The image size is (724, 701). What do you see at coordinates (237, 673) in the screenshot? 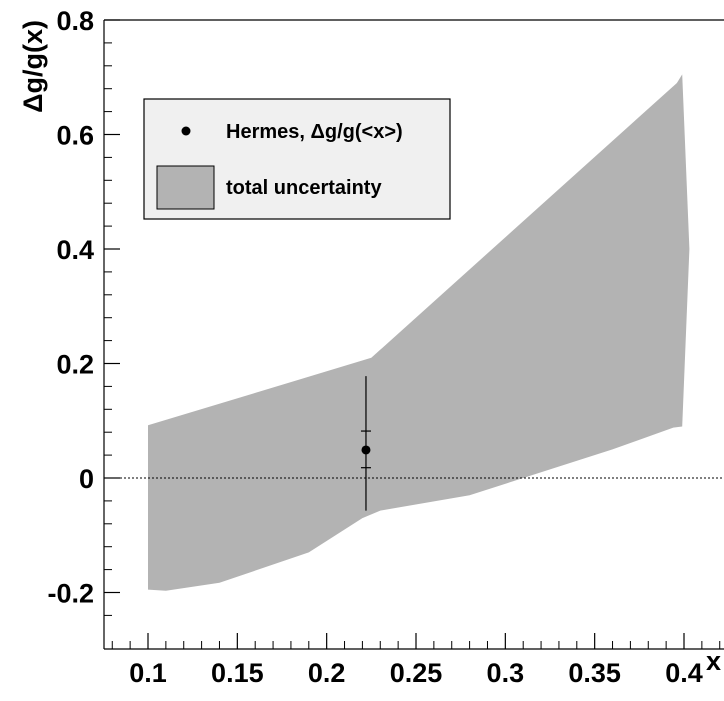
I see `x-tick-label-1: 0.15` at bounding box center [237, 673].